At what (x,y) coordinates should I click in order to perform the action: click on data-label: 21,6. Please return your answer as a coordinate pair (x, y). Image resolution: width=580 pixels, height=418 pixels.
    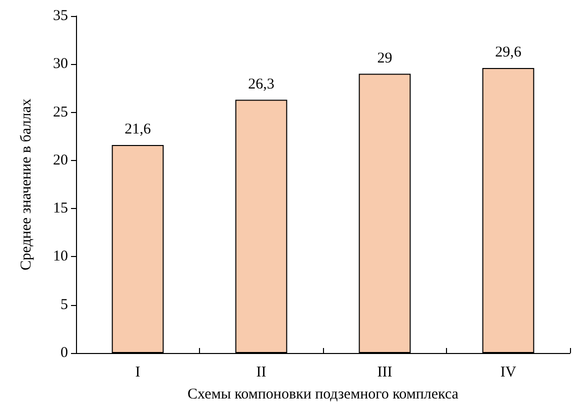
    Looking at the image, I should click on (138, 130).